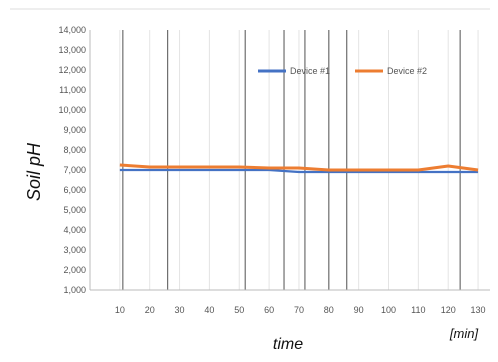  What do you see at coordinates (72, 50) in the screenshot?
I see `y-tick-label: 13,000` at bounding box center [72, 50].